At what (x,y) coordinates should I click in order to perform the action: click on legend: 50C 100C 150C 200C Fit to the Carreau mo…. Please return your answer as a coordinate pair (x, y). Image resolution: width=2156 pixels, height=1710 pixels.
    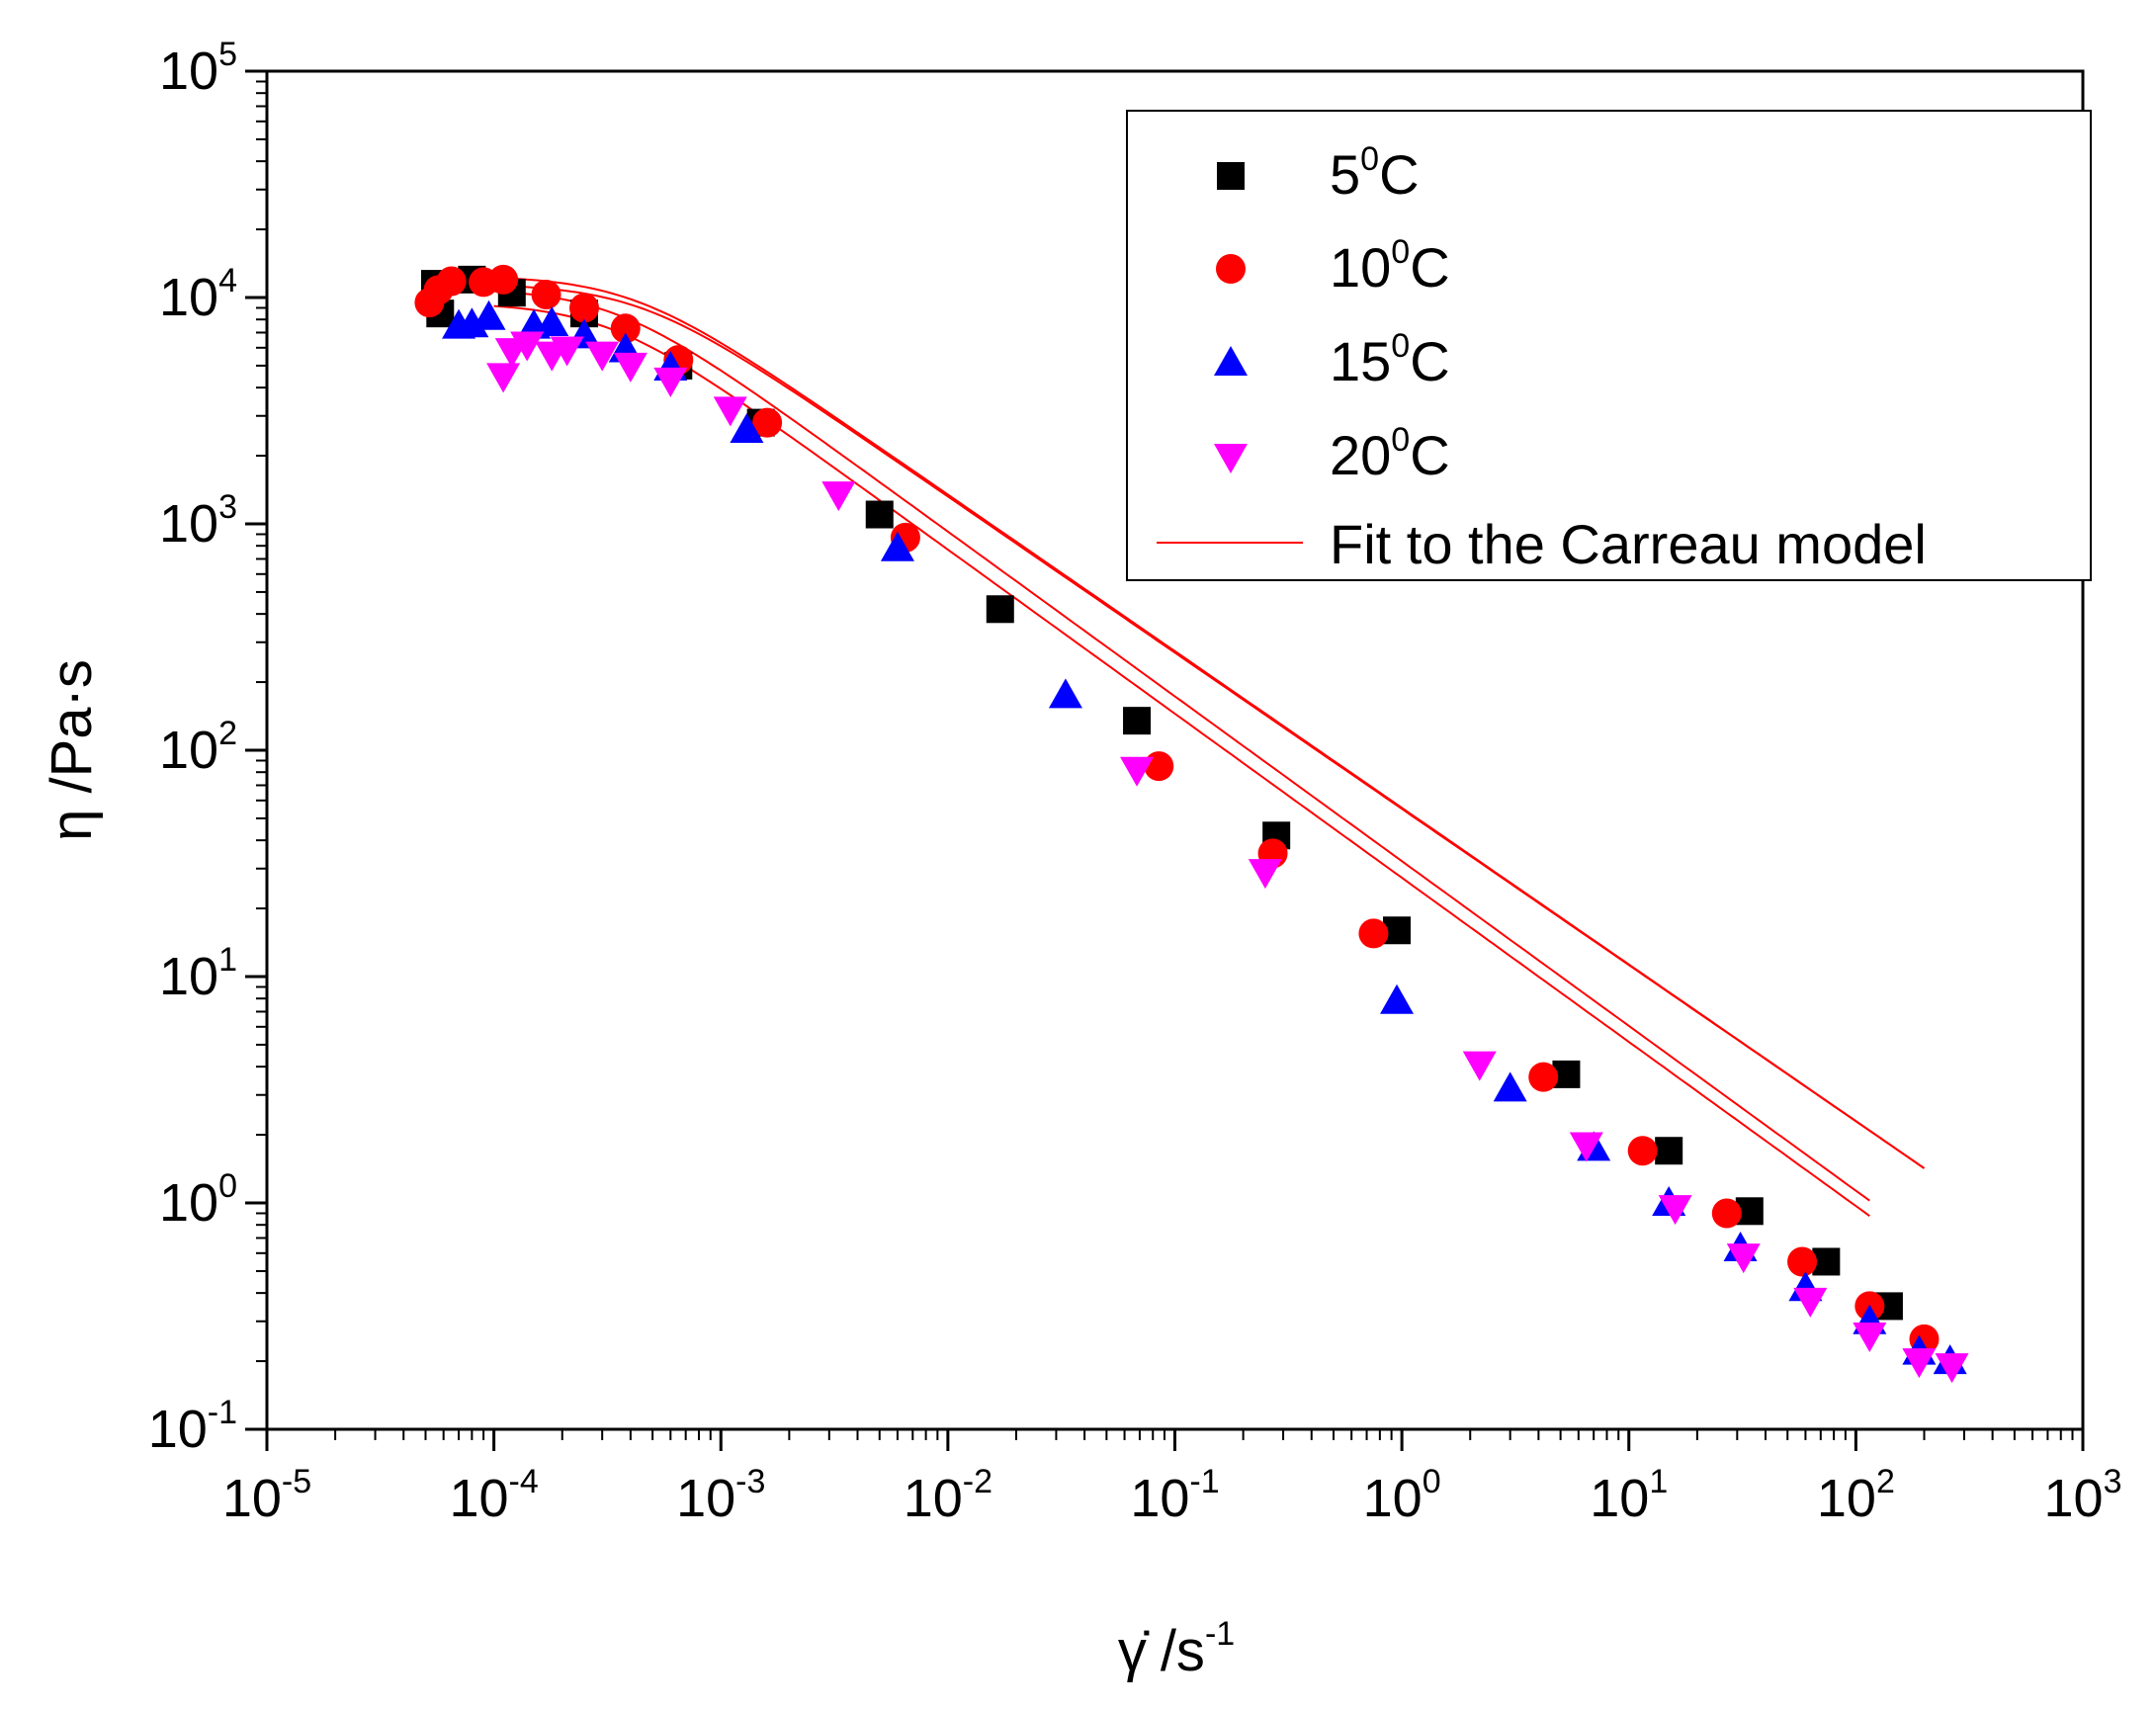
    Looking at the image, I should click on (1609, 346).